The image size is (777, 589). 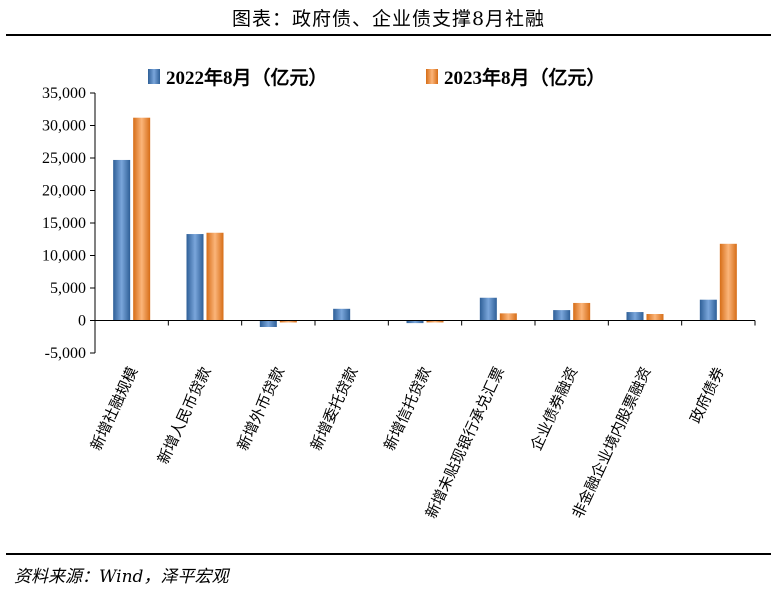 I want to click on x-category-label: 企业债券融资, so click(x=554, y=408).